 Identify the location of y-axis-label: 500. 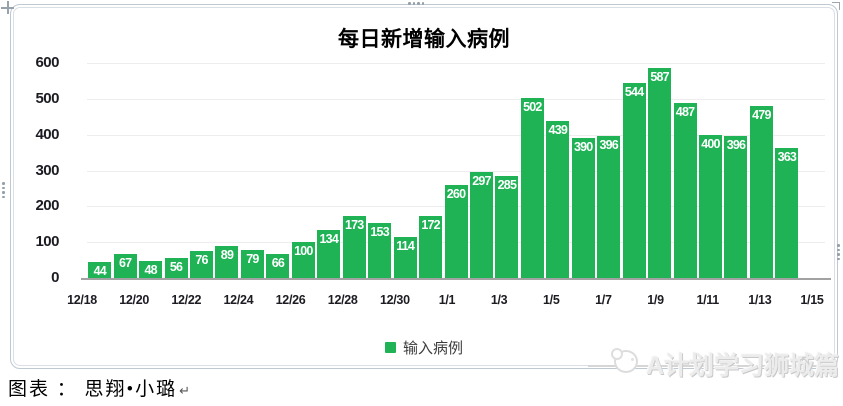
(47, 98).